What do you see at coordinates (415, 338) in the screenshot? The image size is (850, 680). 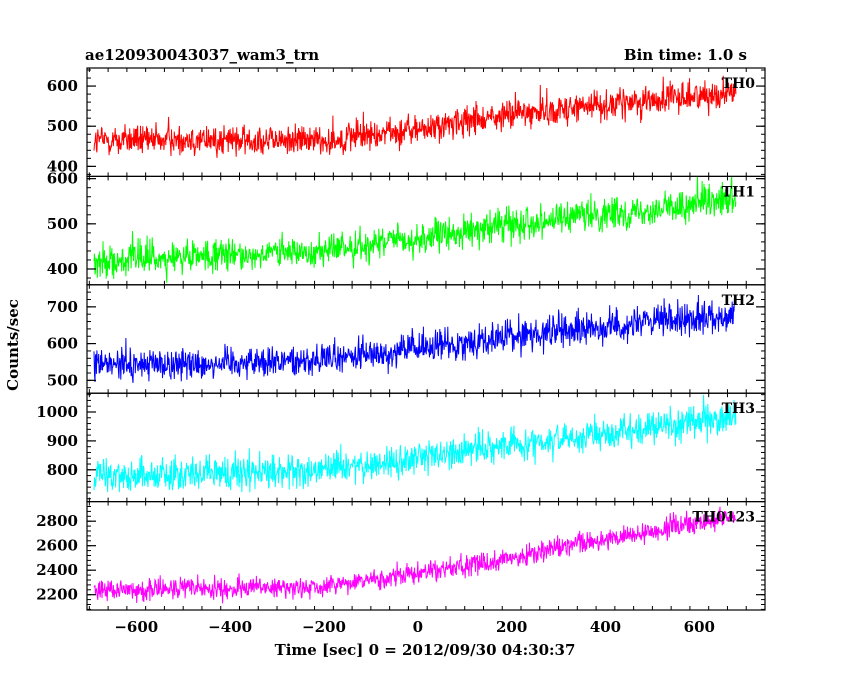 I see `series-line-th2` at bounding box center [415, 338].